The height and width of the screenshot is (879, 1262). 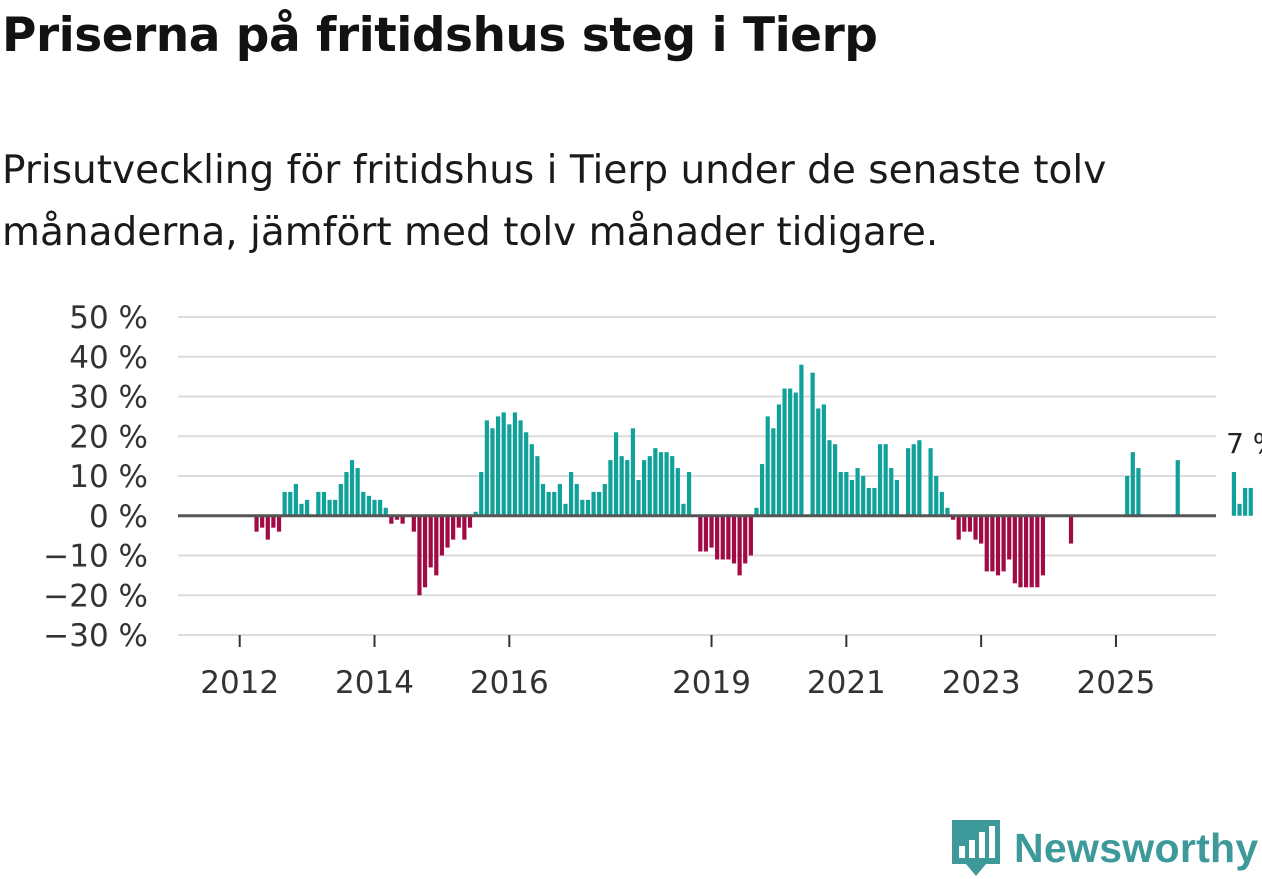 What do you see at coordinates (95, 596) in the screenshot?
I see `y-tick-label: −20 %` at bounding box center [95, 596].